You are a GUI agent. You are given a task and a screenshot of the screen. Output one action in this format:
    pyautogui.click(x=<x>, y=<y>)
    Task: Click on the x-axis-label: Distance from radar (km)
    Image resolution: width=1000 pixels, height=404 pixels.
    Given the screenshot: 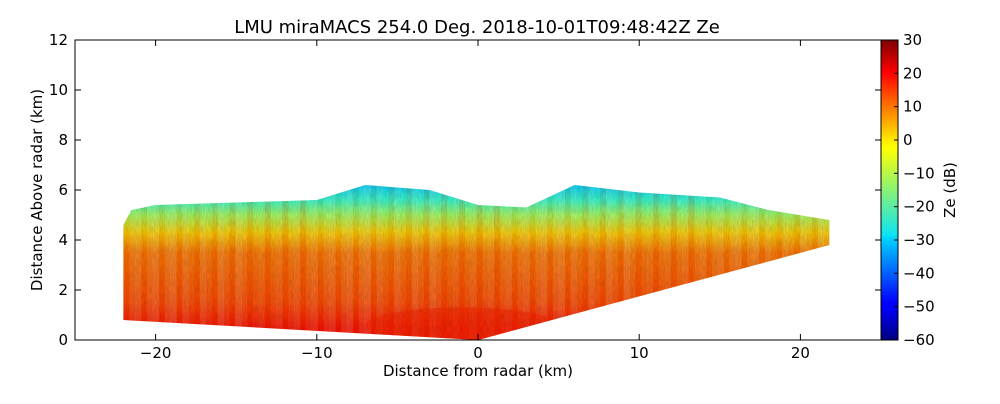 What is the action you would take?
    pyautogui.click(x=478, y=371)
    